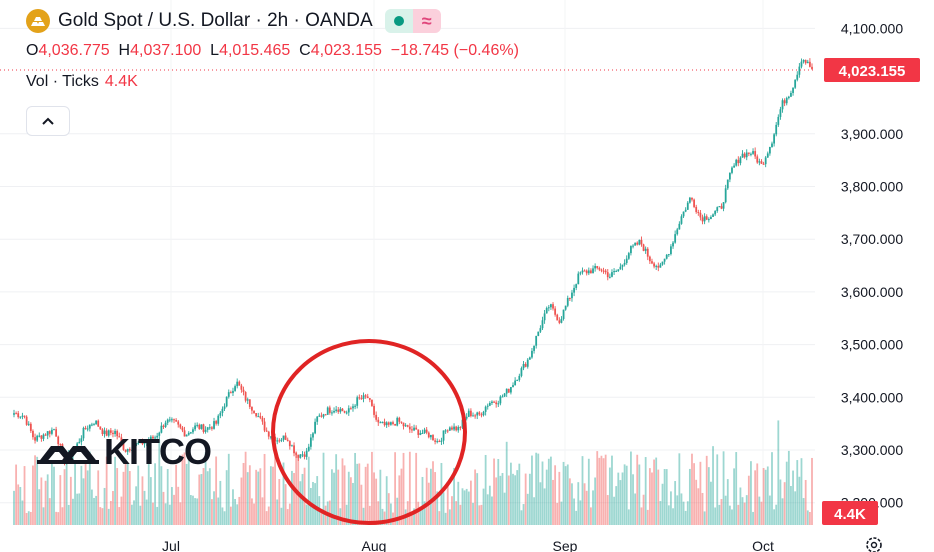  I want to click on market-status-pill: ≈, so click(412, 21).